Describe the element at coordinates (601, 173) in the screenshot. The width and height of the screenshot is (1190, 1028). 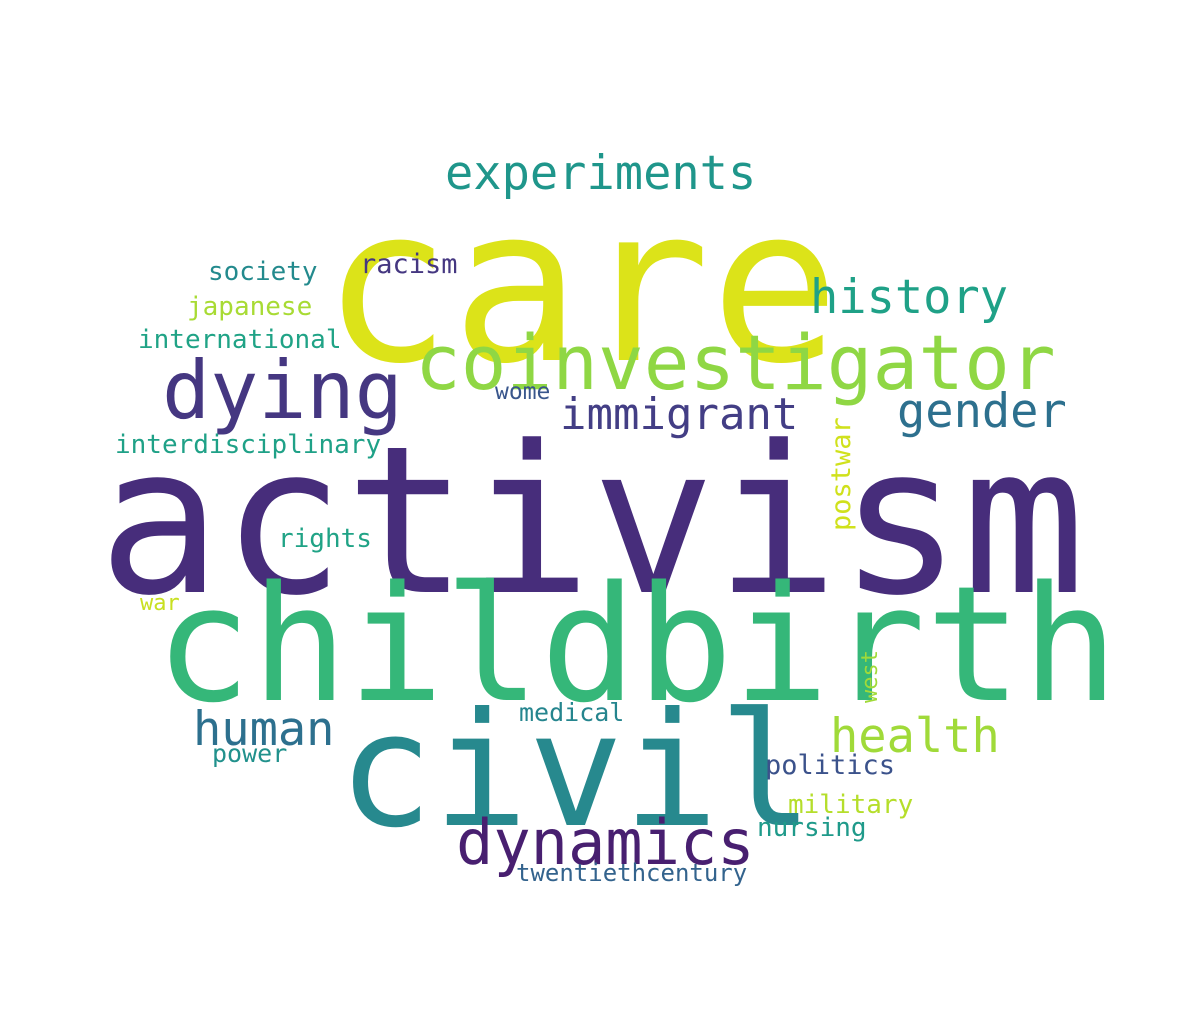
I see `word-experiments: experiments` at that location.